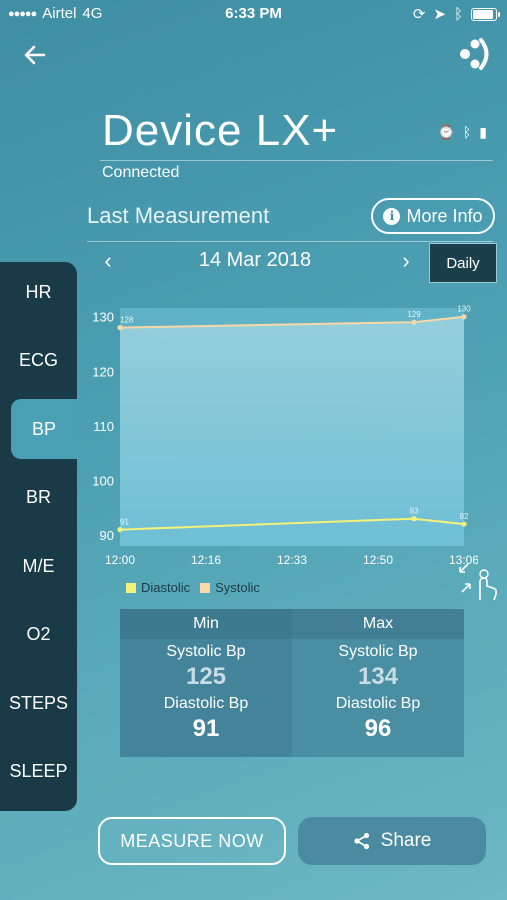 Image resolution: width=507 pixels, height=900 pixels. What do you see at coordinates (103, 480) in the screenshot?
I see `y-tick-label: 100` at bounding box center [103, 480].